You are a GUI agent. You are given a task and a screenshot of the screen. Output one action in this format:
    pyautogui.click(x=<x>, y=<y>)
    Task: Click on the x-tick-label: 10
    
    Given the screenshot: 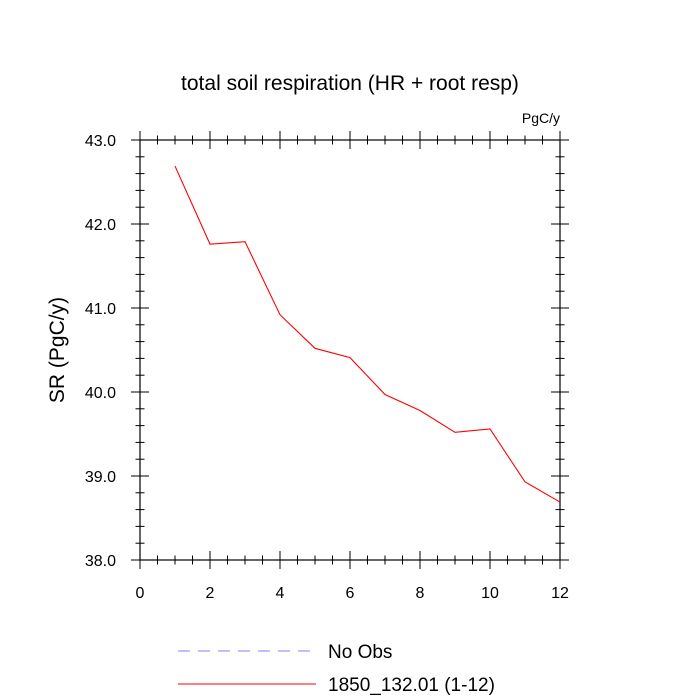 What is the action you would take?
    pyautogui.click(x=490, y=593)
    